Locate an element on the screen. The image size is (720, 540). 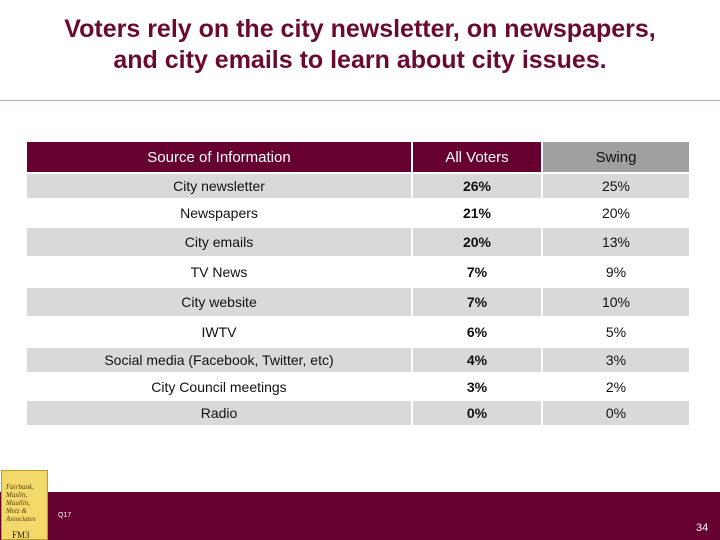
table-row: Newspapers 21% 20% is located at coordinates (359, 214).